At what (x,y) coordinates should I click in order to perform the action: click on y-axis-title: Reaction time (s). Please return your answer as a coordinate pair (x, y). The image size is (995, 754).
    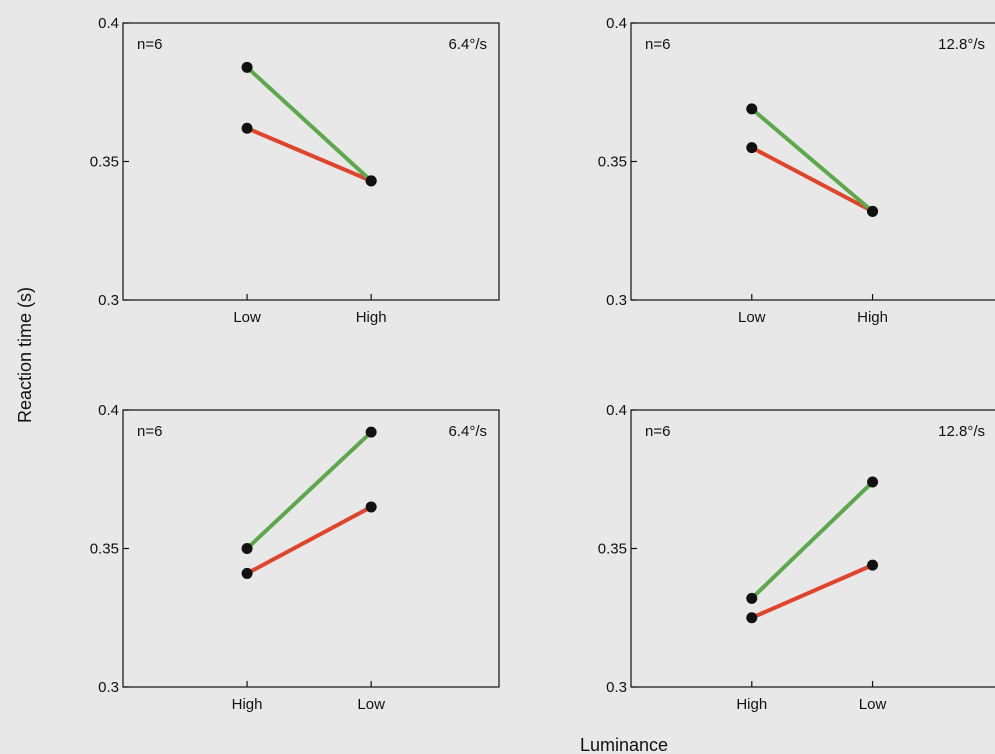
    Looking at the image, I should click on (25, 355).